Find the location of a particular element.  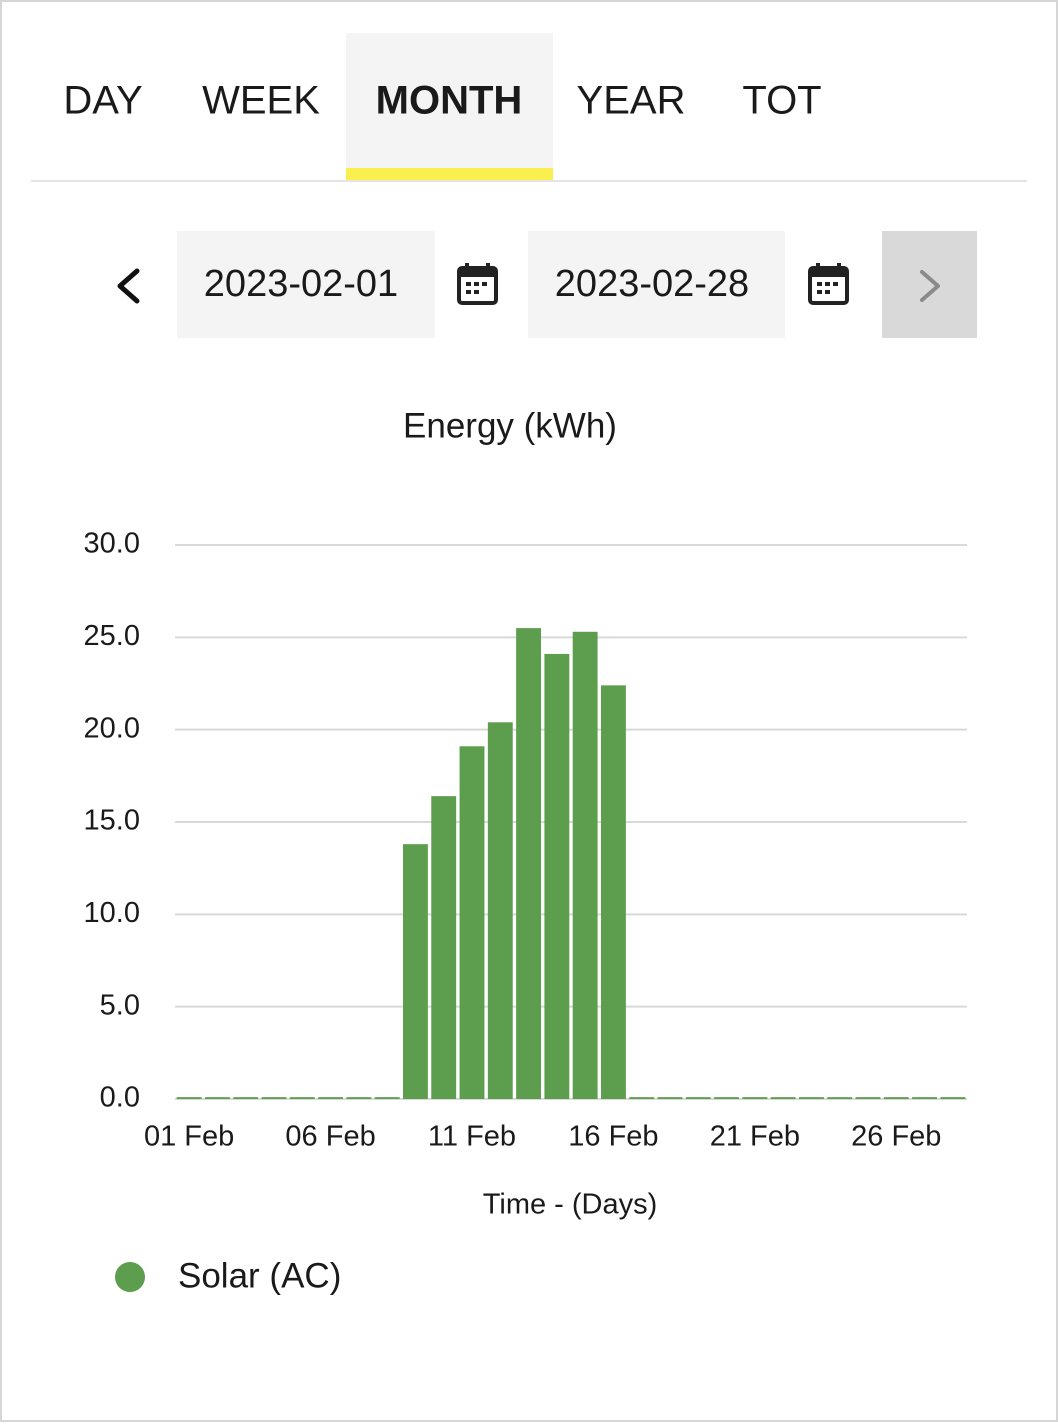

y-tick-label: 10.0 is located at coordinates (112, 913).